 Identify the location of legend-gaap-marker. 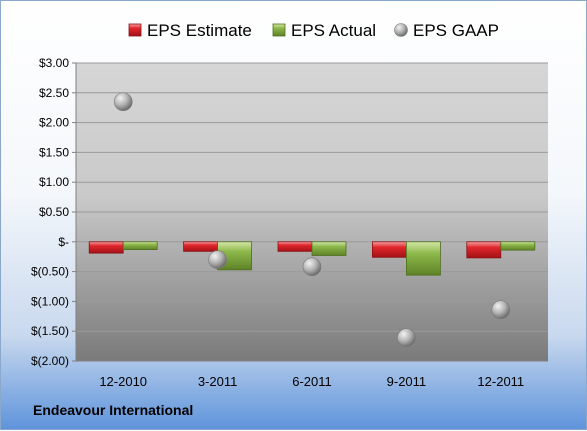
(401, 30).